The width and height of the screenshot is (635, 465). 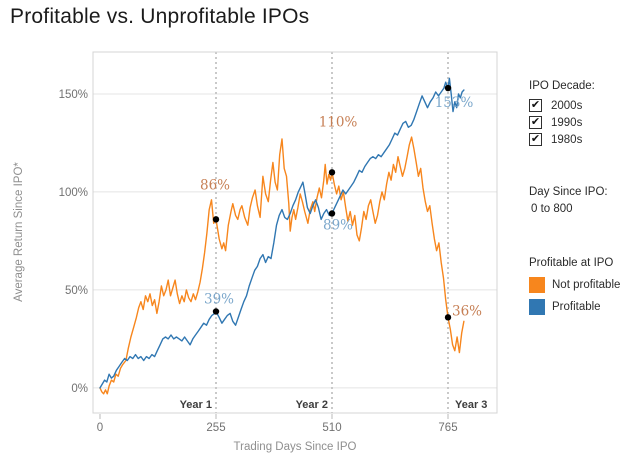 I want to click on year-marker-label: Year 3, so click(x=471, y=405).